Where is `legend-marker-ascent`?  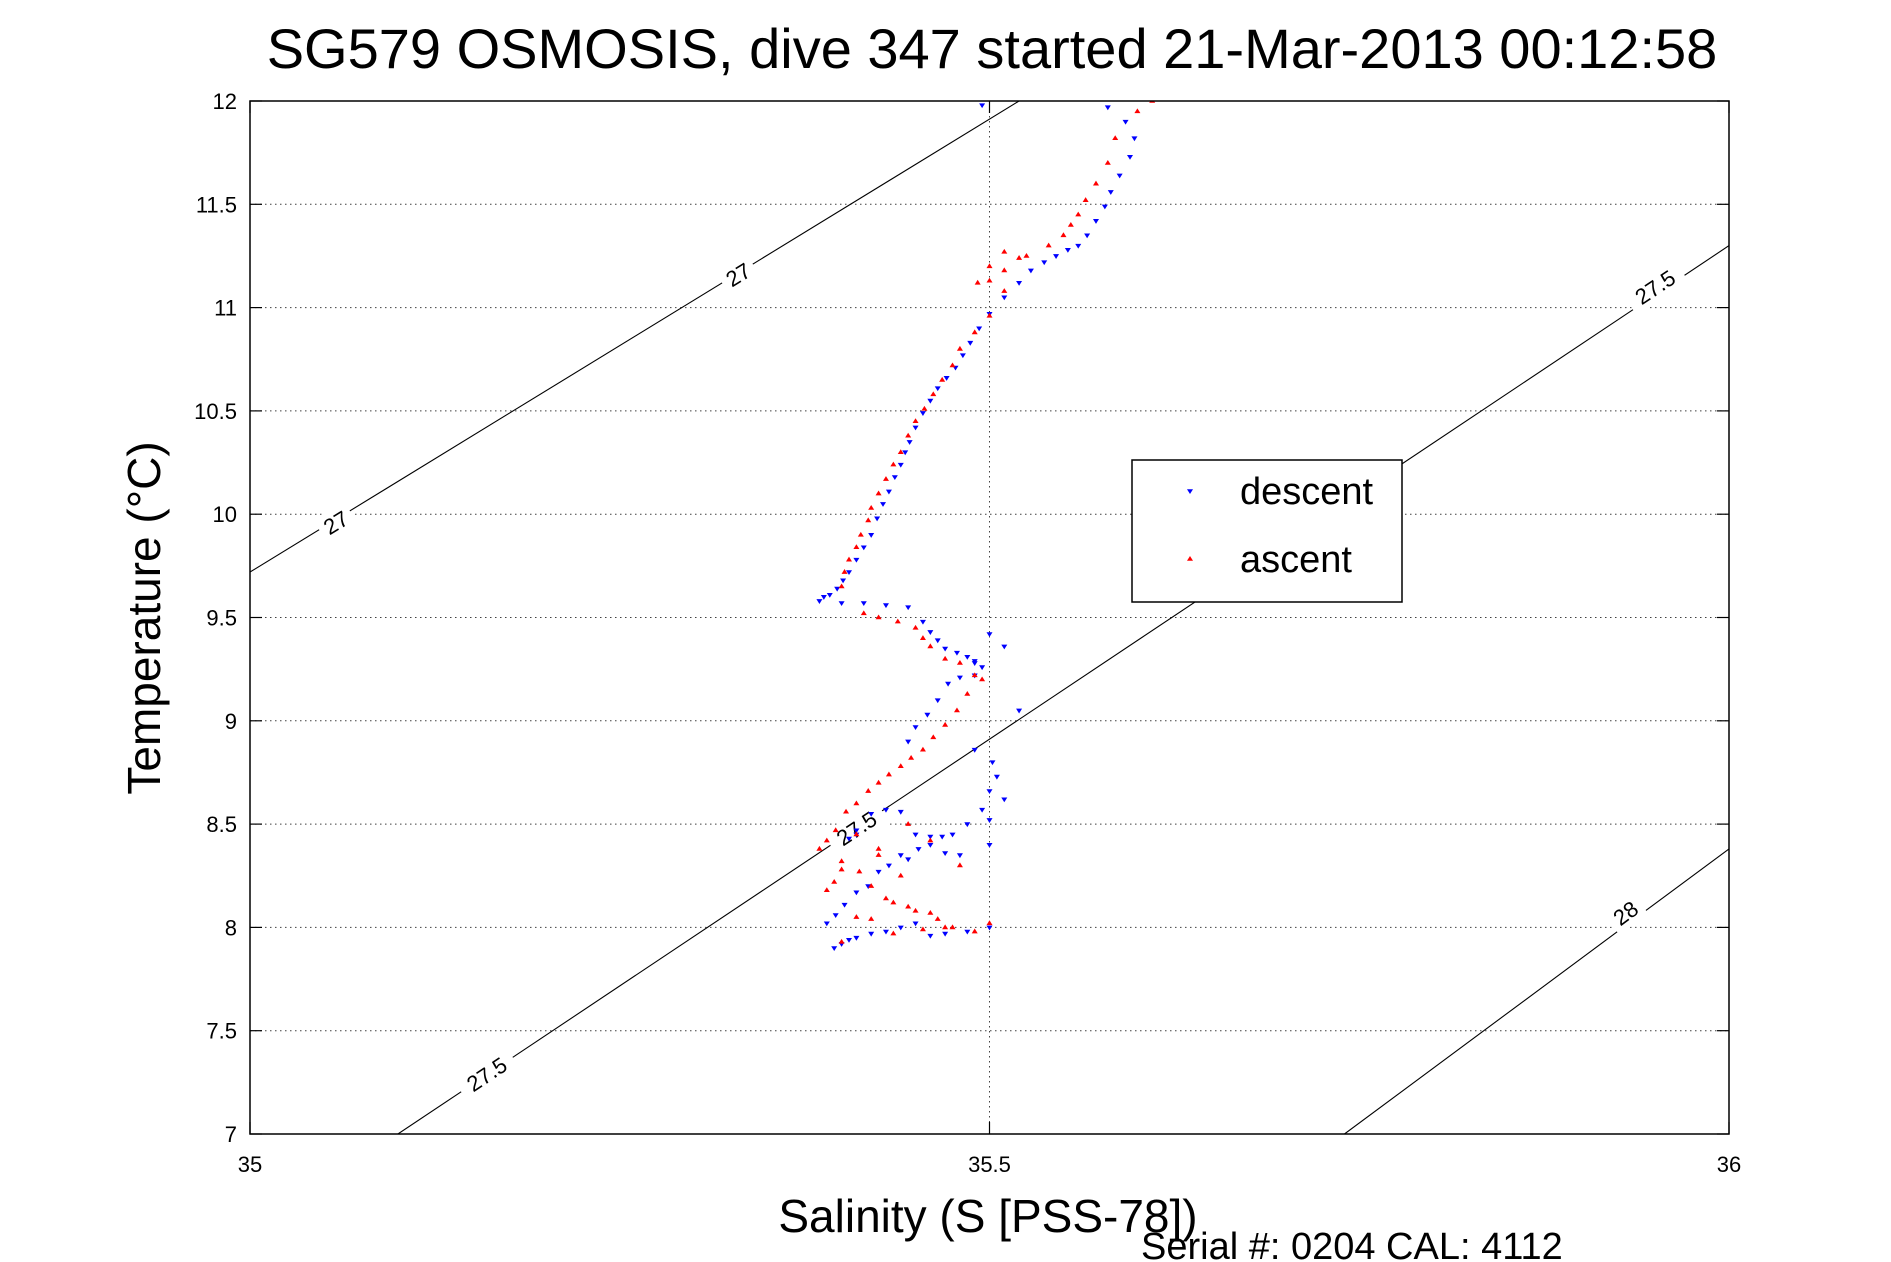 legend-marker-ascent is located at coordinates (1190, 558).